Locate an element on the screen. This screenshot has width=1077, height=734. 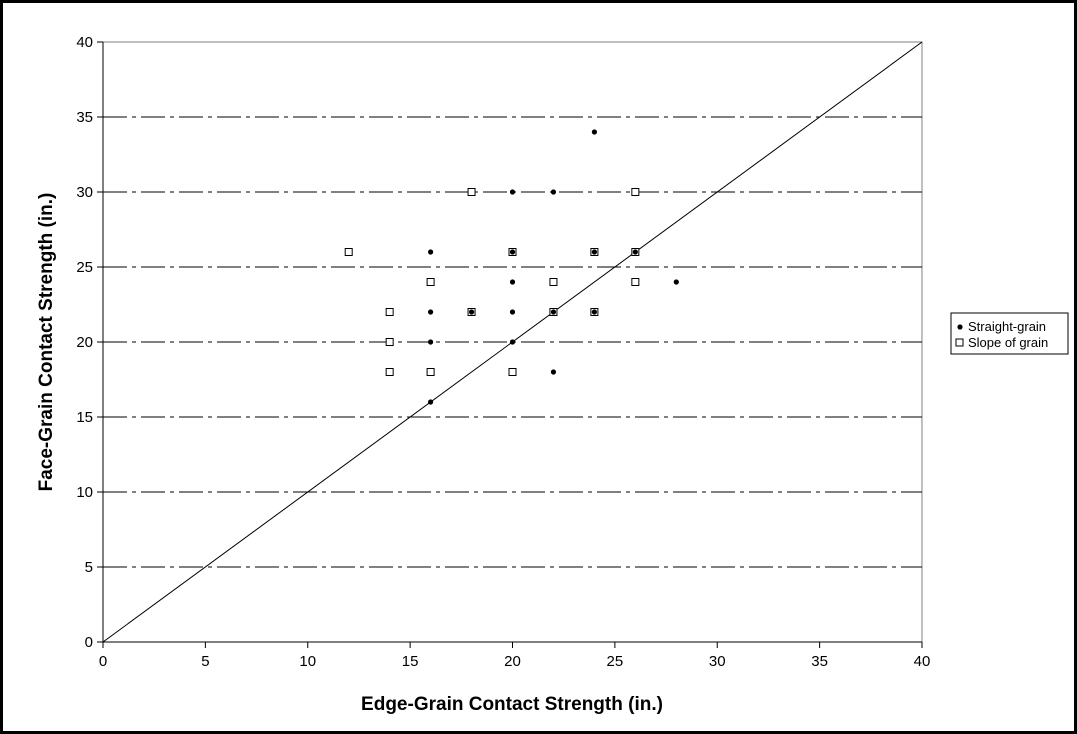
y-tick-label-8: 40 is located at coordinates (84, 42).